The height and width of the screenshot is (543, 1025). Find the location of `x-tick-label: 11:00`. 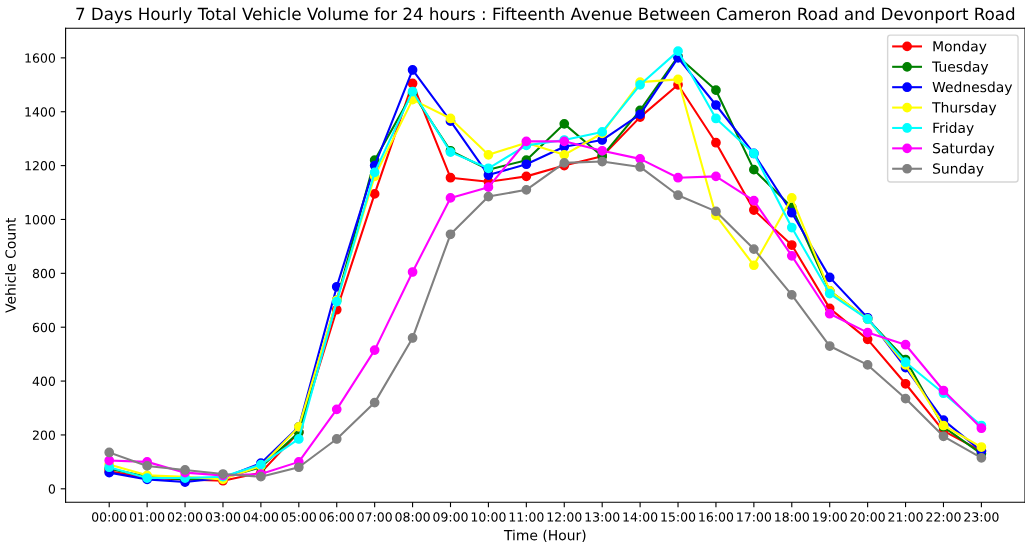

x-tick-label: 11:00 is located at coordinates (526, 517).